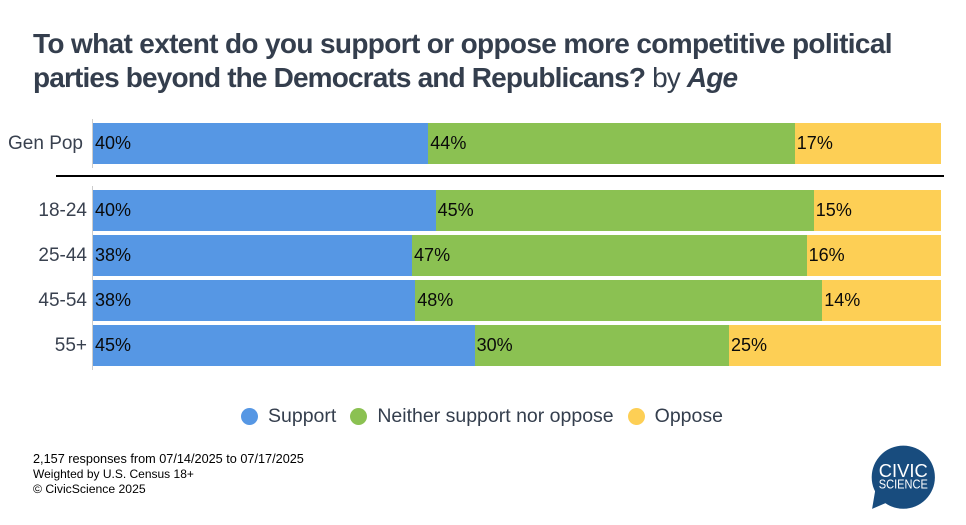  What do you see at coordinates (903, 483) in the screenshot?
I see `svg-text: SCIENCE` at bounding box center [903, 483].